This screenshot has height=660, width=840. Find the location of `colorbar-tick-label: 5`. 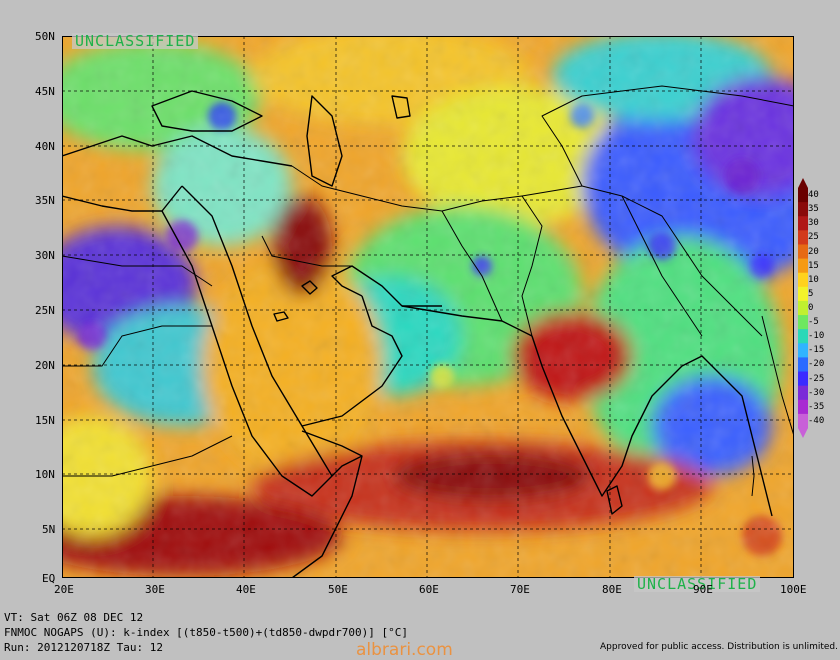

colorbar-tick-label: 5 is located at coordinates (811, 293).